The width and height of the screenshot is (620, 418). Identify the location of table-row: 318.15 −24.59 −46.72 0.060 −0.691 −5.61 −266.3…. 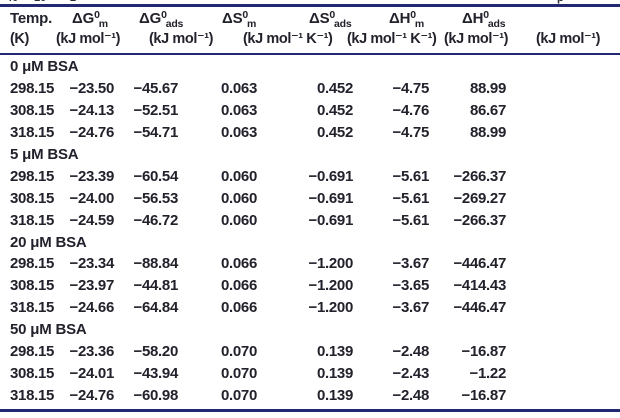
(310, 220).